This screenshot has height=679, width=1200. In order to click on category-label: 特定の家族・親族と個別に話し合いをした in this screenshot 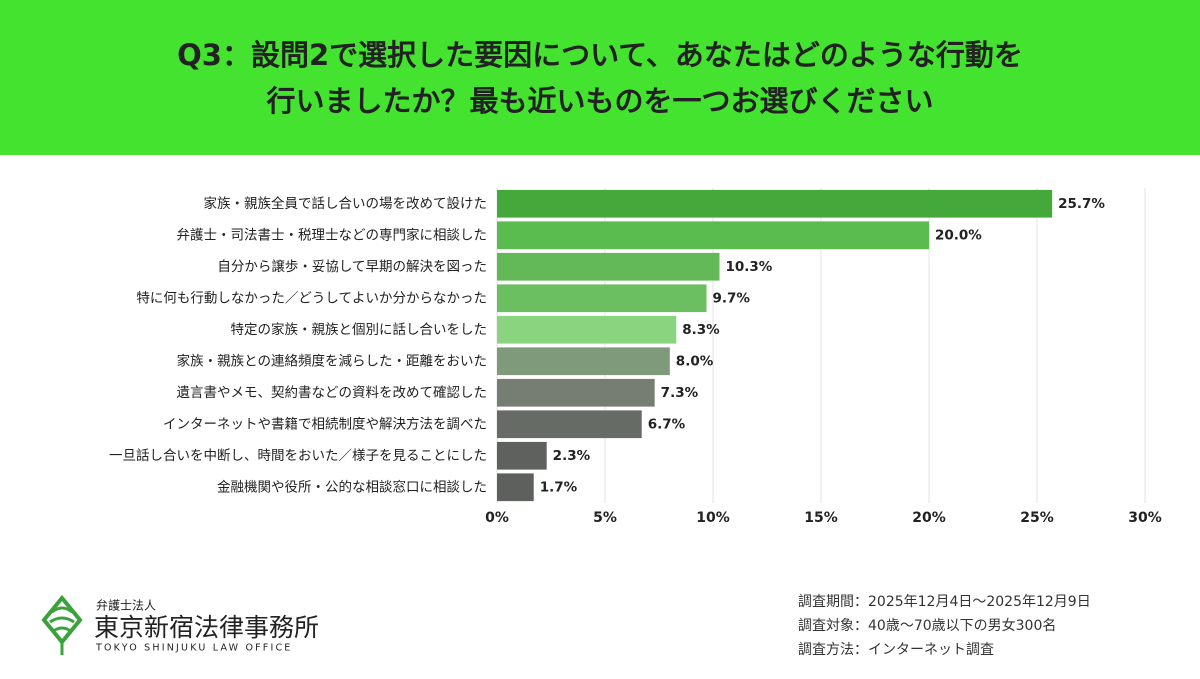, I will do `click(359, 329)`.